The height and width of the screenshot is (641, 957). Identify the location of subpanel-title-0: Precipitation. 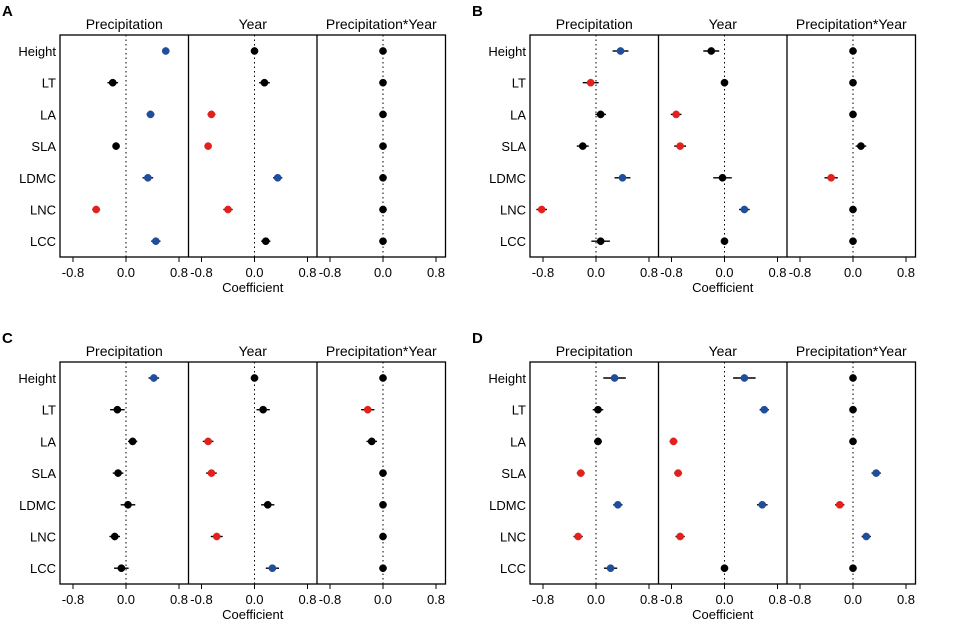
(594, 351).